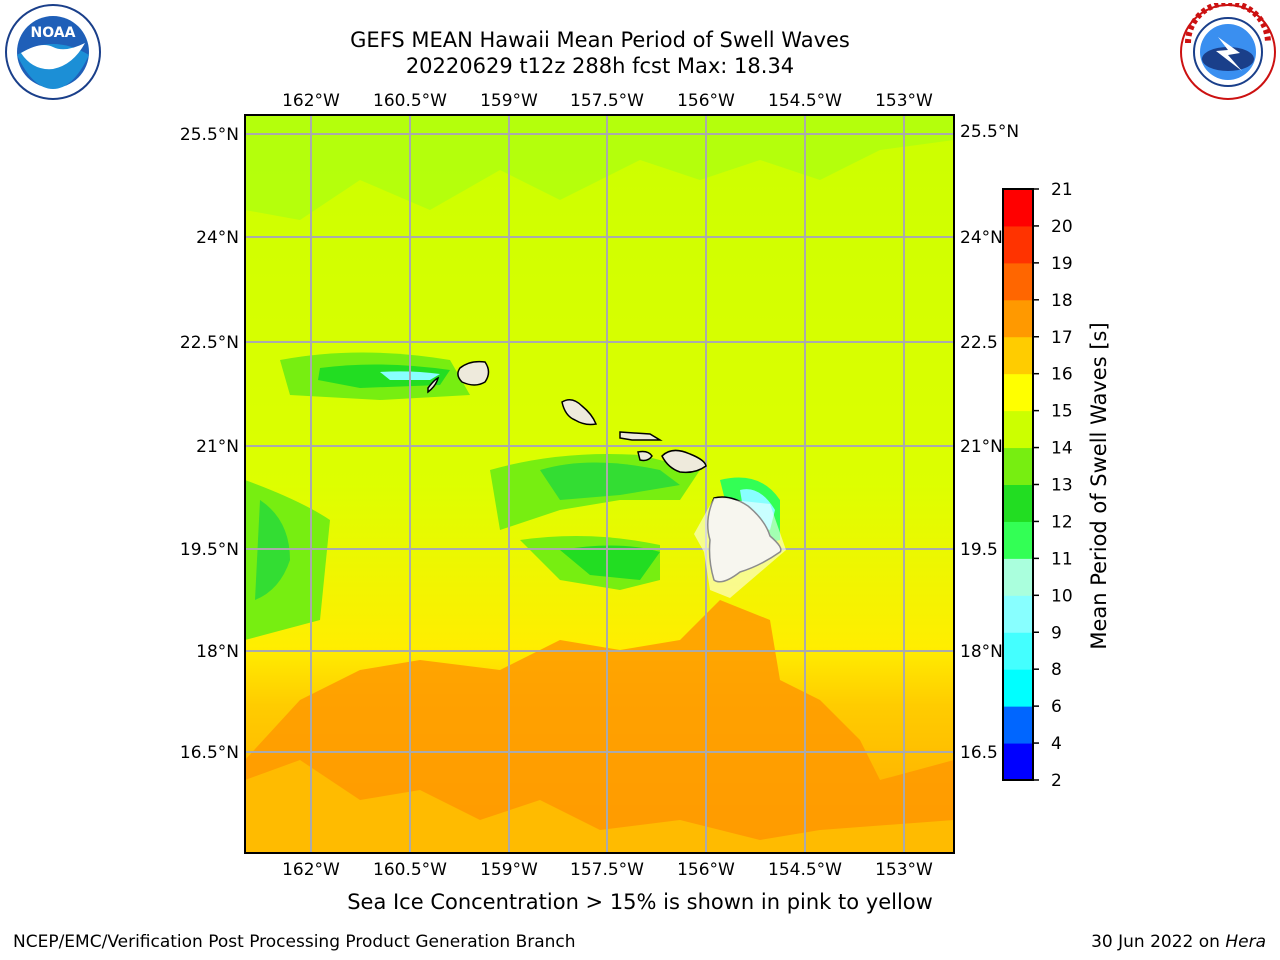 This screenshot has height=960, width=1280. Describe the element at coordinates (217, 447) in the screenshot. I see `lat-label-left: 21°N` at that location.